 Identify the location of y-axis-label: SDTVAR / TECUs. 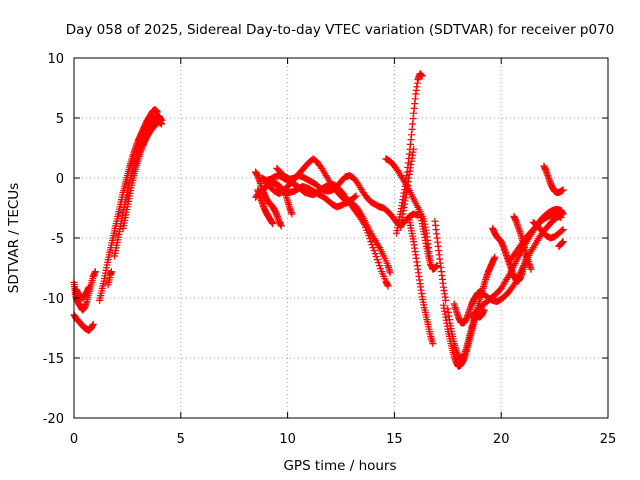
(14, 238).